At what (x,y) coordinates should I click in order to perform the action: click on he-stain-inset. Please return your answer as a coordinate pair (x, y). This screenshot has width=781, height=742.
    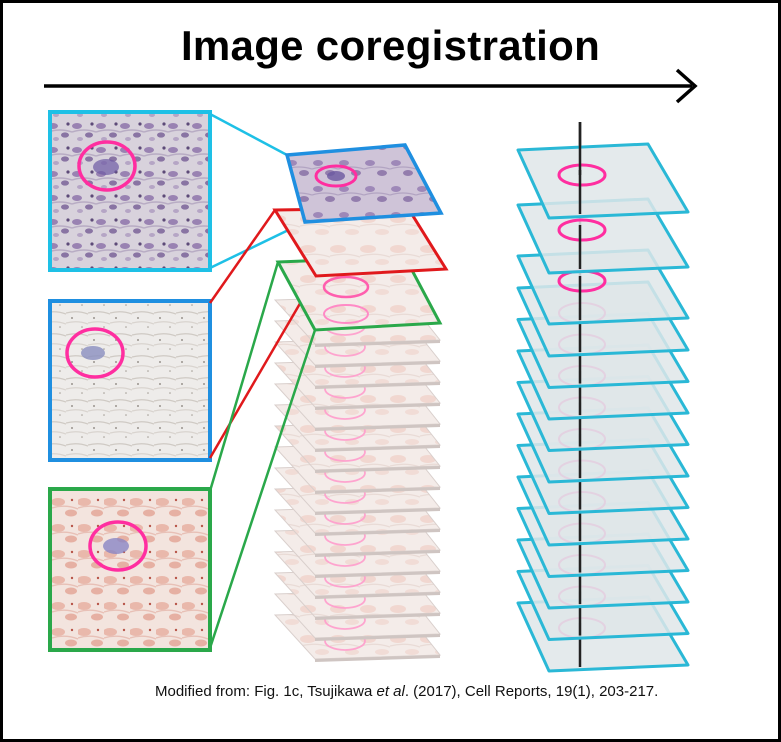
    Looking at the image, I should click on (130, 191).